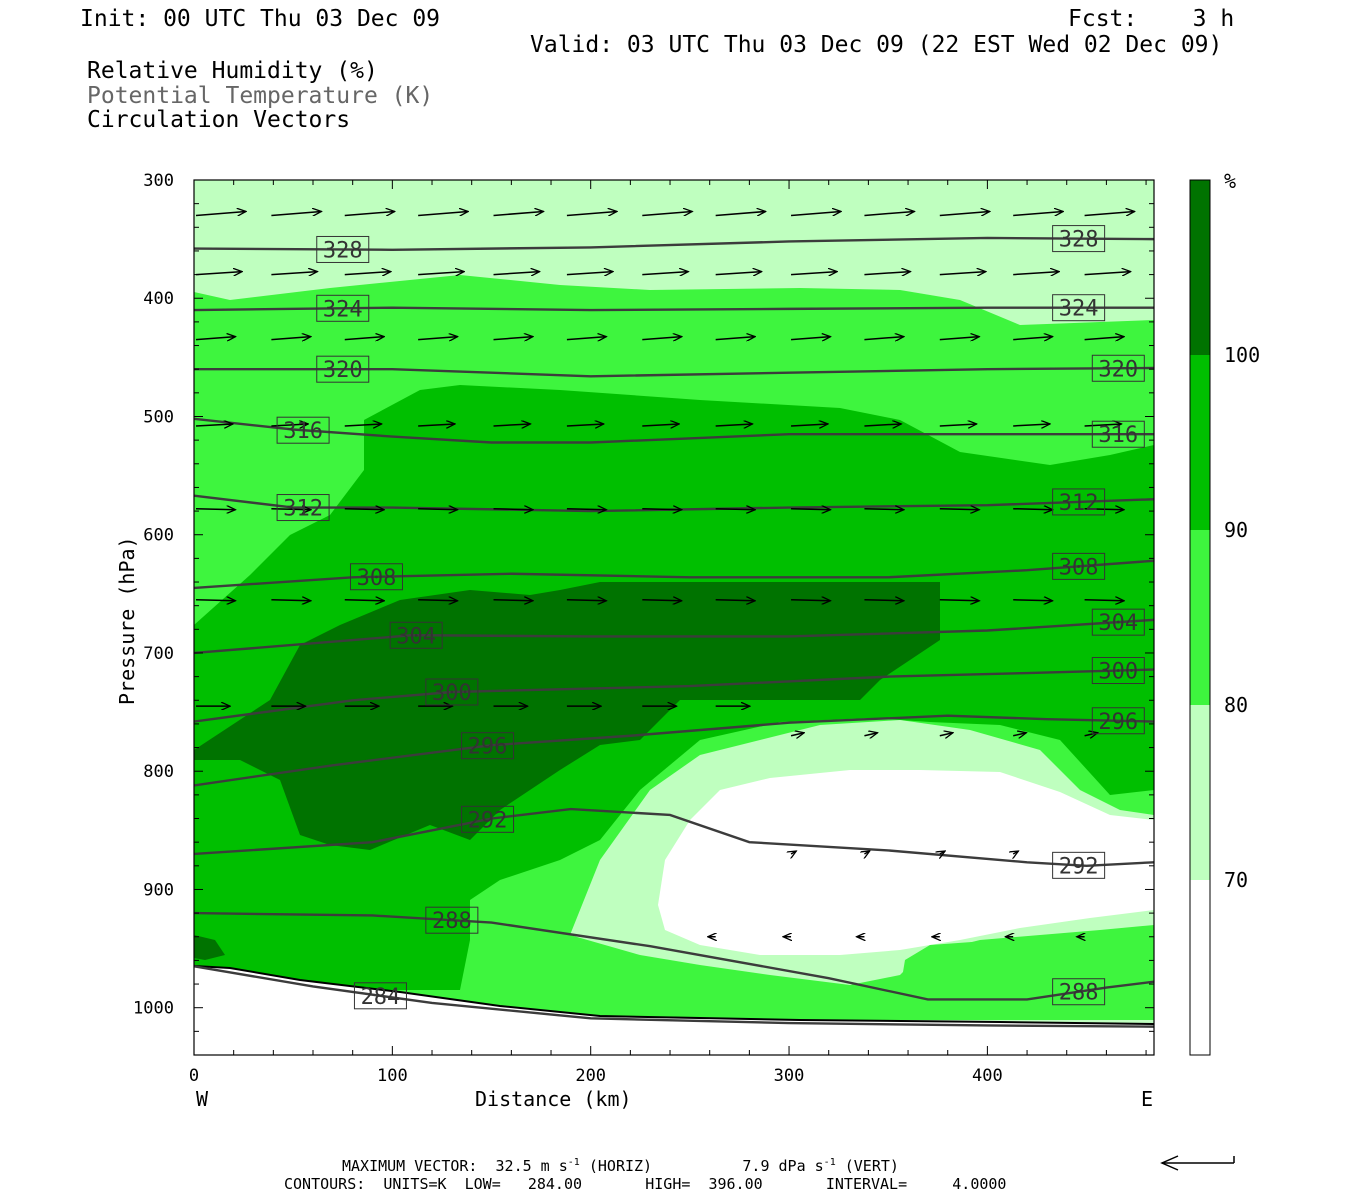  What do you see at coordinates (194, 1076) in the screenshot?
I see `x-tick-label: 0` at bounding box center [194, 1076].